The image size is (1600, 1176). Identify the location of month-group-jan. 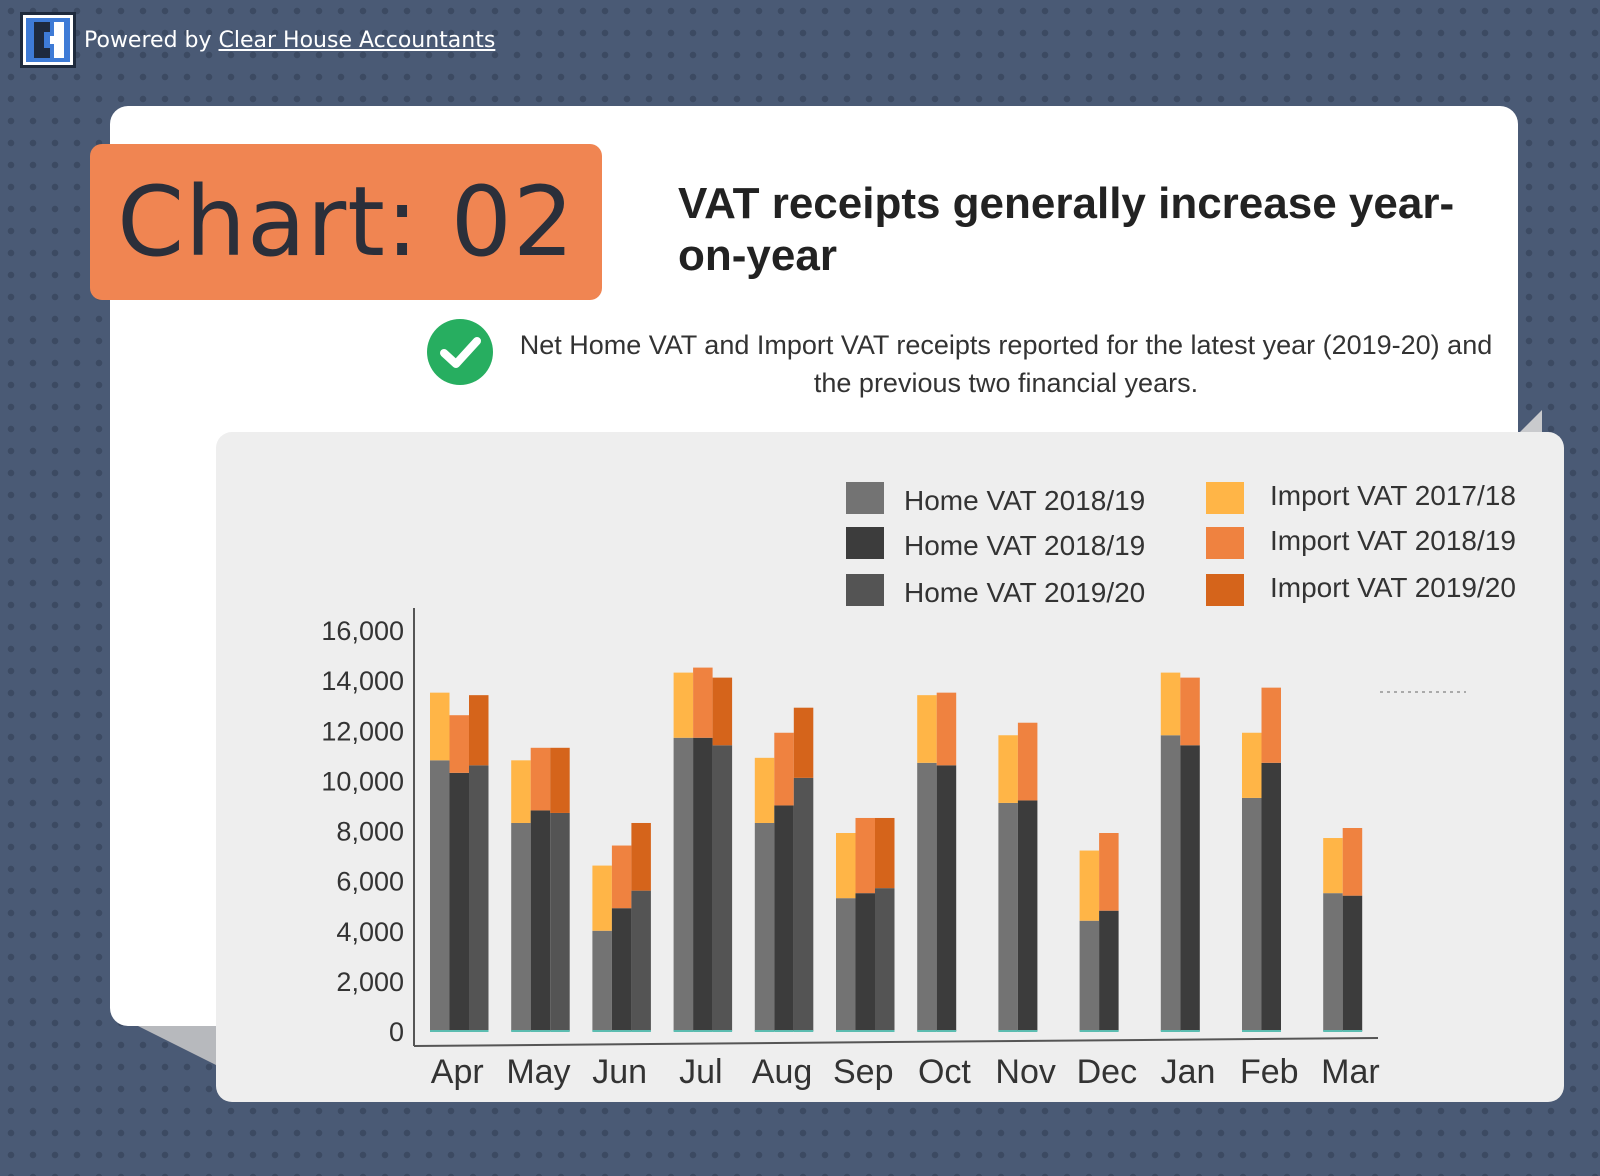
(1180, 852).